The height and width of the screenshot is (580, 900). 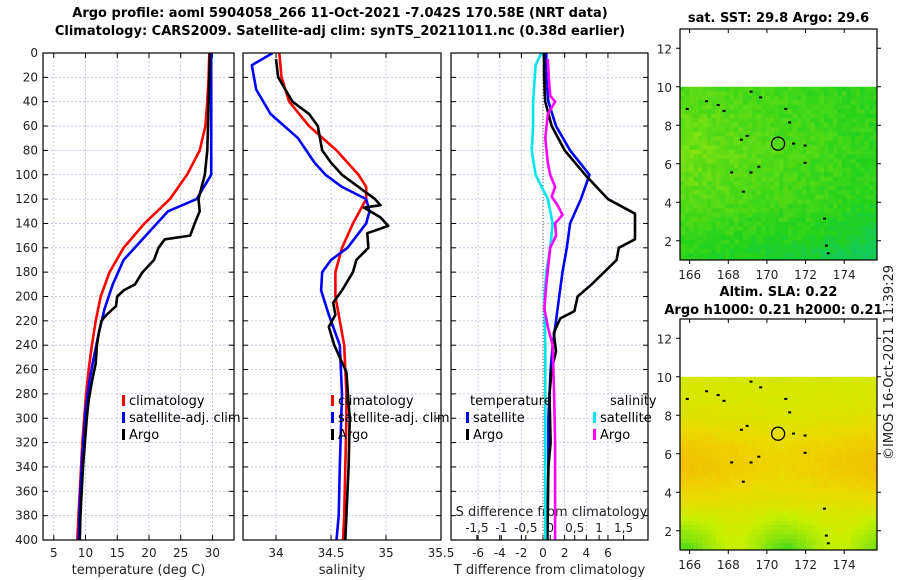 What do you see at coordinates (778, 144) in the screenshot?
I see `map-frame` at bounding box center [778, 144].